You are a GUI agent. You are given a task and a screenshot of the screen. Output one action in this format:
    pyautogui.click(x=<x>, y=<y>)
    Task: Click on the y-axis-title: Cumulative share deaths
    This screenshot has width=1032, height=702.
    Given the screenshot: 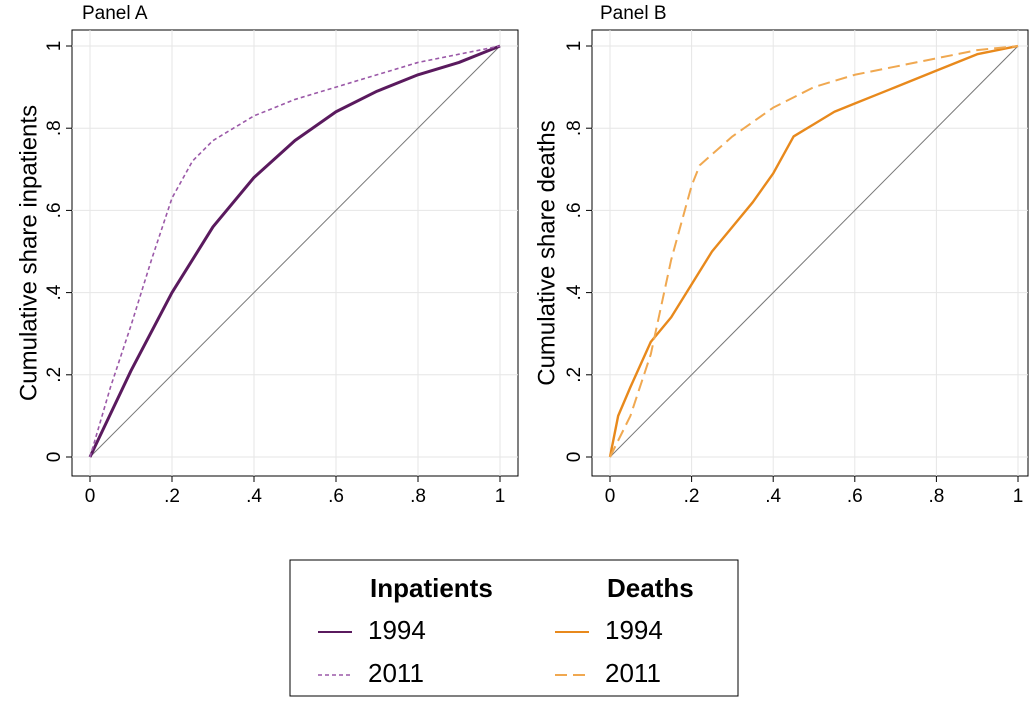 What is the action you would take?
    pyautogui.click(x=546, y=252)
    